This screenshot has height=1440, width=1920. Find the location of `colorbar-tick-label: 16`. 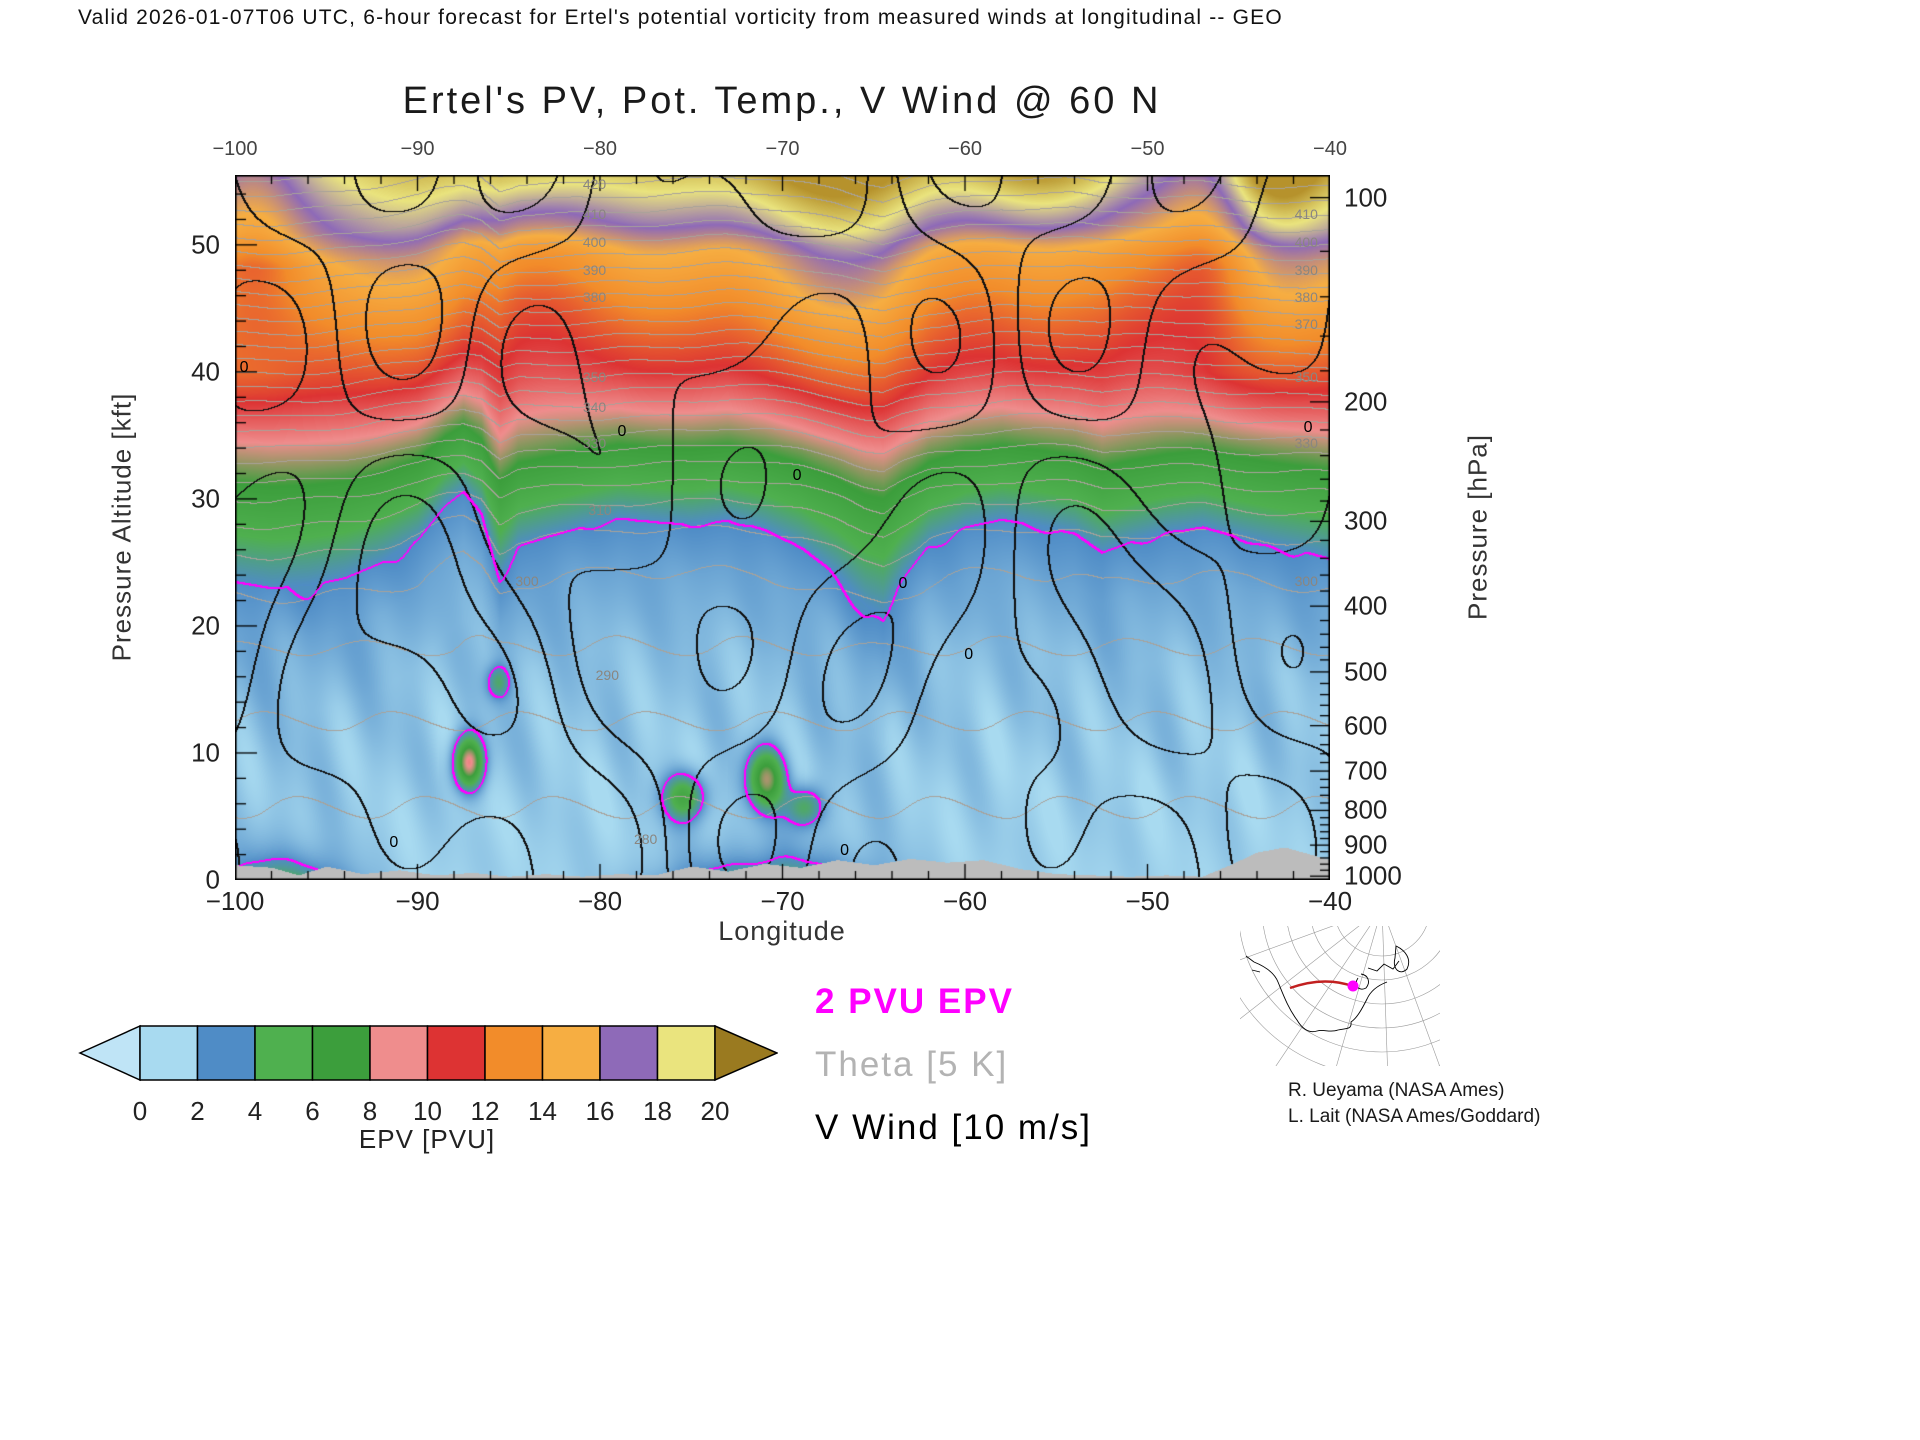

colorbar-tick-label: 16 is located at coordinates (600, 1111).